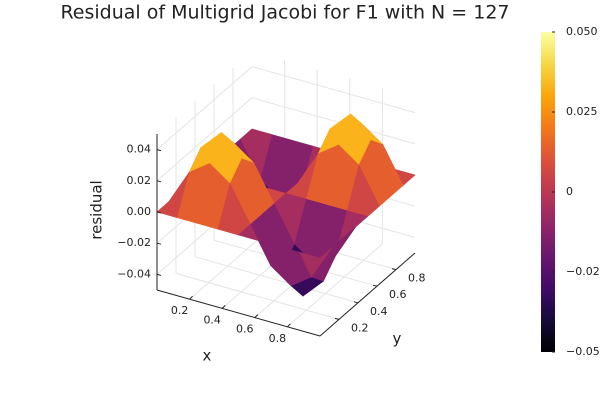  What do you see at coordinates (583, 351) in the screenshot?
I see `colorbar-tick-label: −0.050` at bounding box center [583, 351].